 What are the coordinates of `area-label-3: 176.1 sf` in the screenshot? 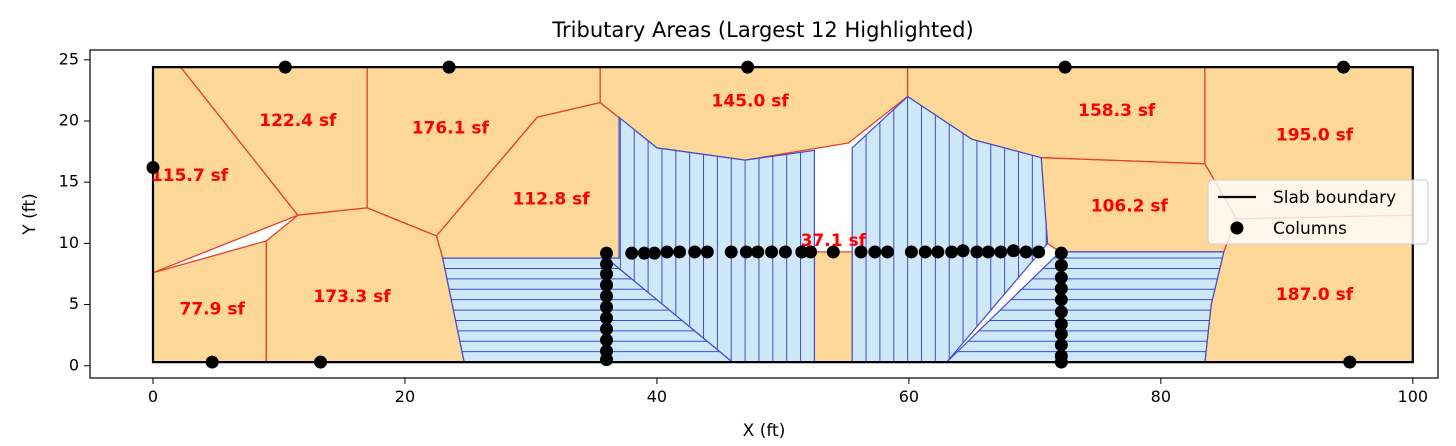 It's located at (451, 128).